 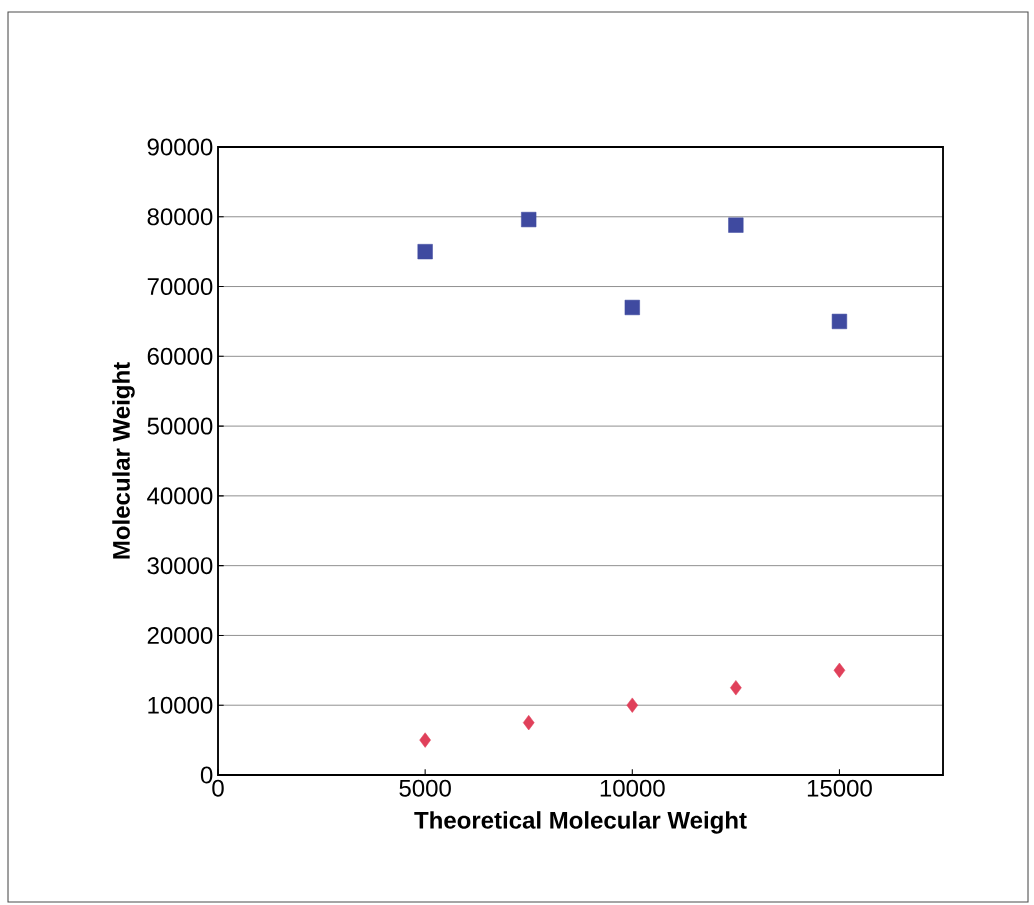 What do you see at coordinates (180, 635) in the screenshot?
I see `y-tick-label: 20000` at bounding box center [180, 635].